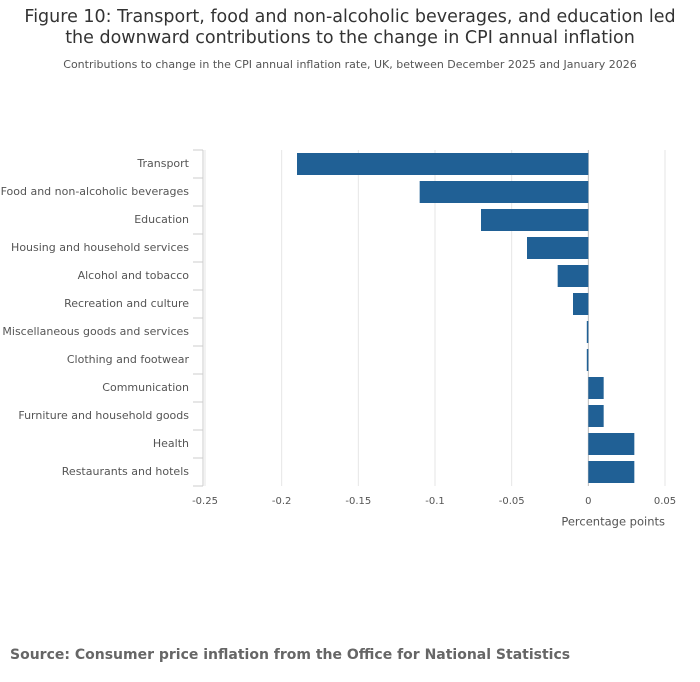 Image resolution: width=700 pixels, height=682 pixels. I want to click on y-tick-label: Clothing and footwear, so click(128, 359).